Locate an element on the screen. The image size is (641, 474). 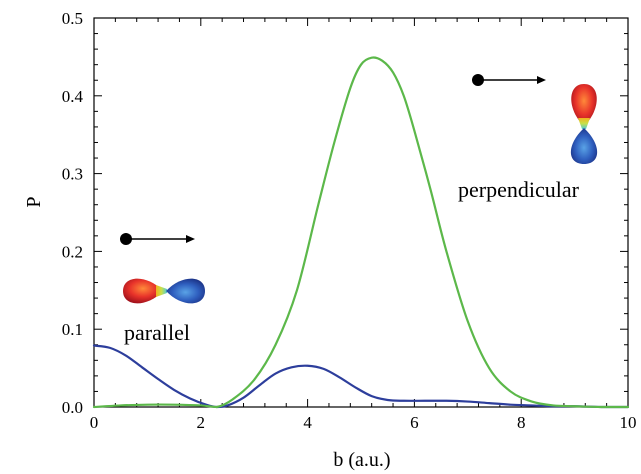
x-tick-label: 4 is located at coordinates (307, 422).